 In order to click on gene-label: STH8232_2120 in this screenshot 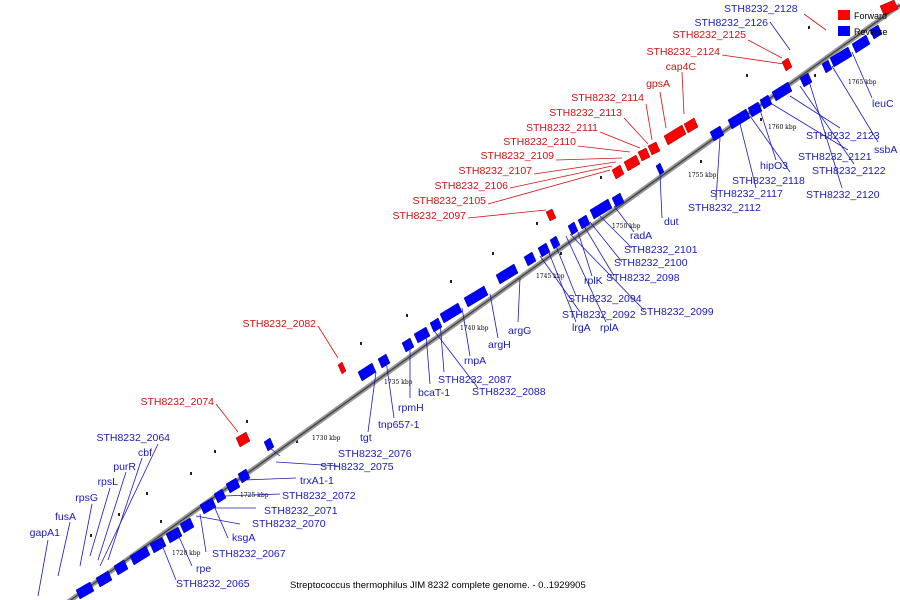, I will do `click(843, 195)`.